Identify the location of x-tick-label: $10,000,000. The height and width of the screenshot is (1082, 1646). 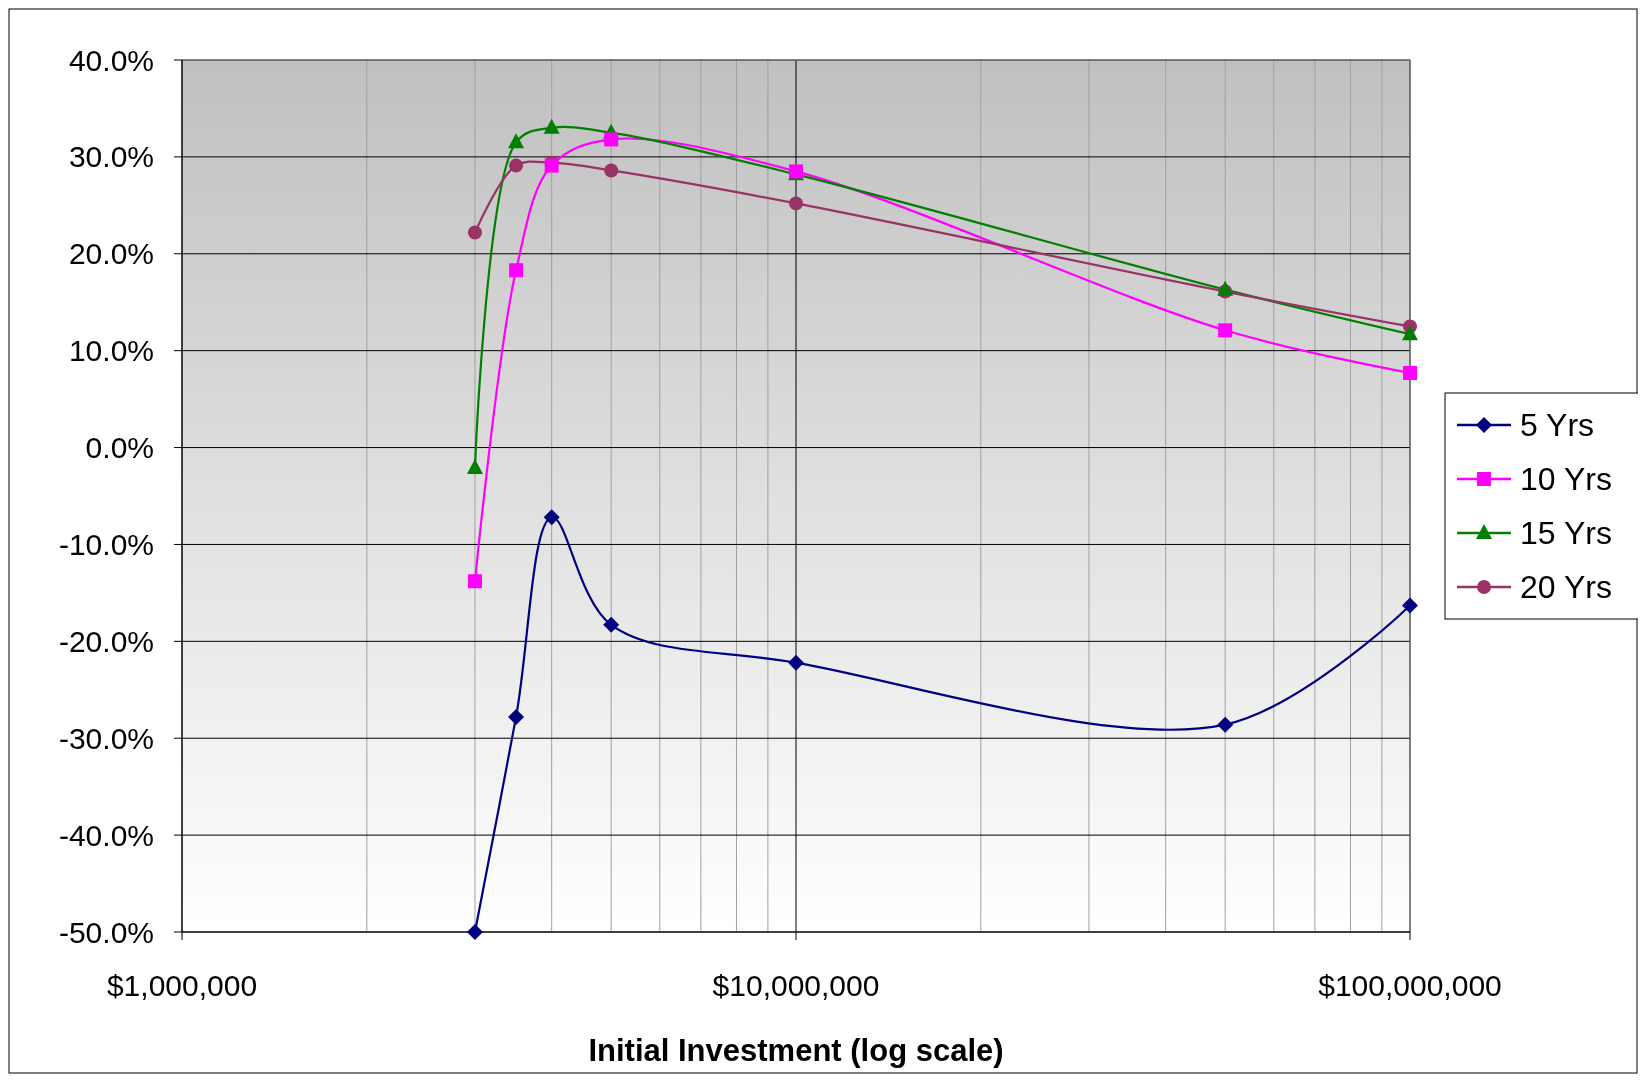
(796, 985).